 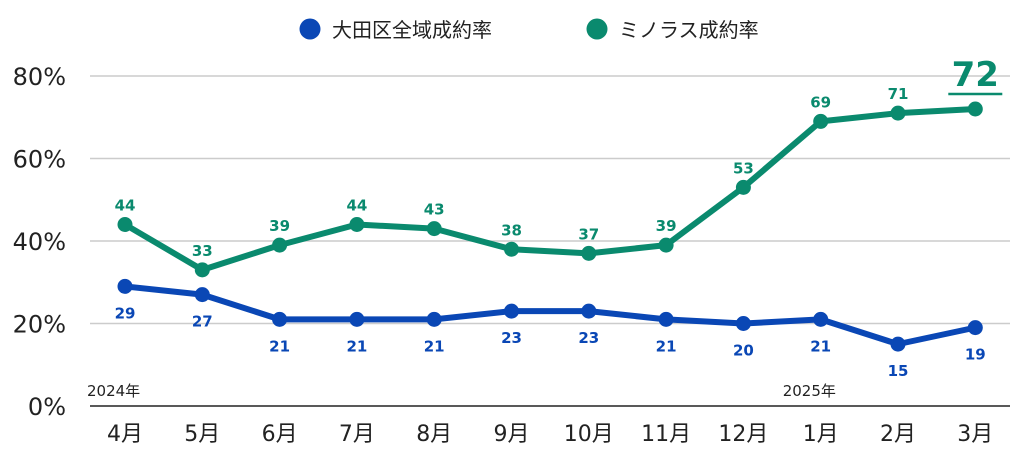 I want to click on x-tick-label: 11月, so click(x=666, y=434).